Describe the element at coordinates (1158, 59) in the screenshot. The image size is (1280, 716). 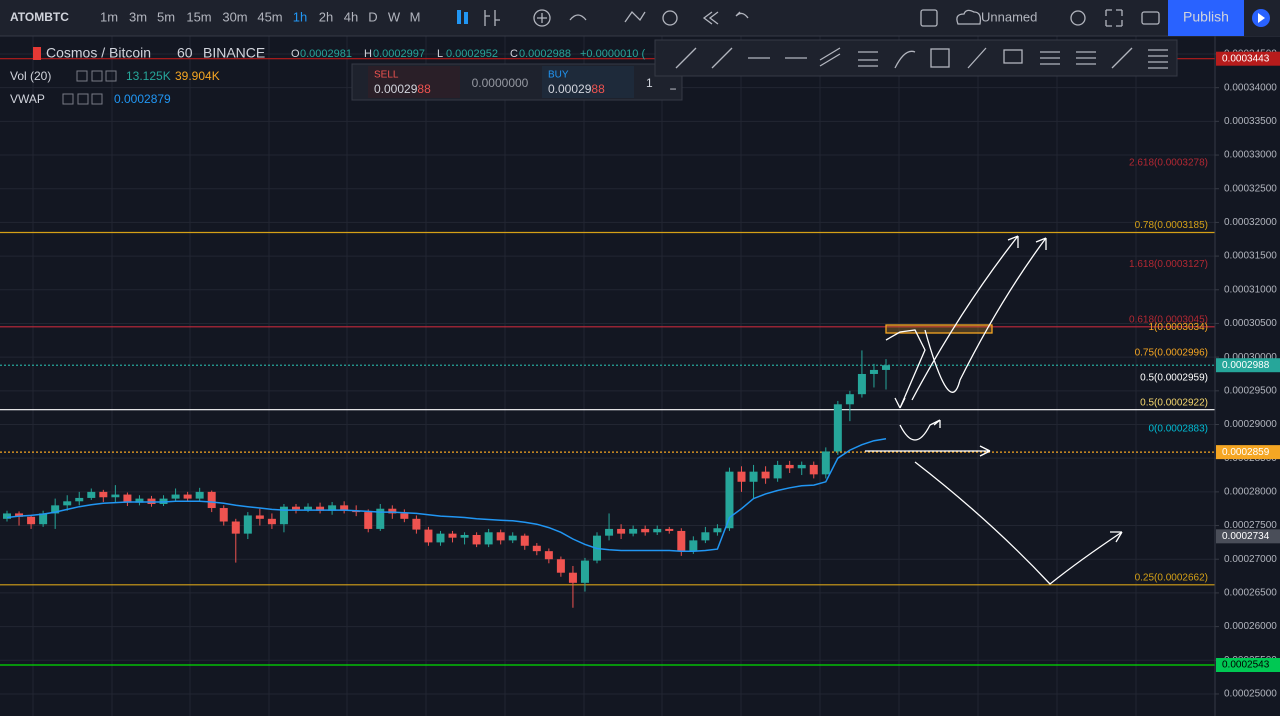
I see `more-tool` at that location.